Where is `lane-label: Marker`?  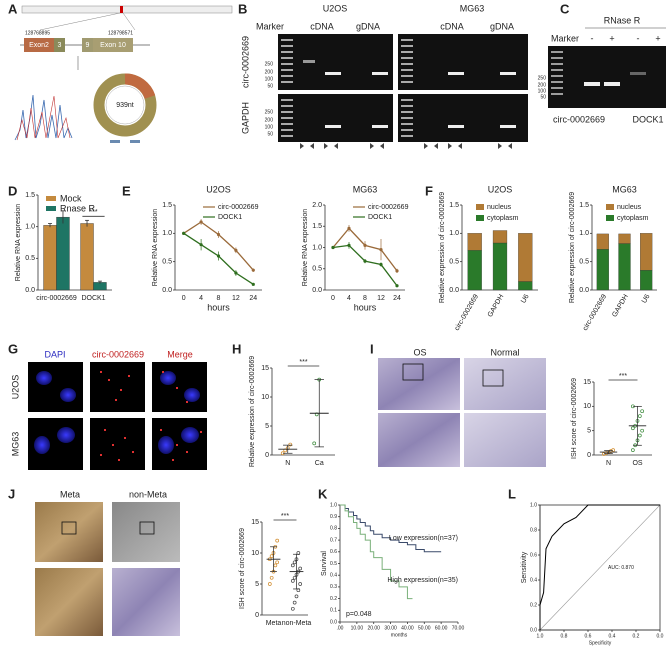 lane-label: Marker is located at coordinates (270, 26).